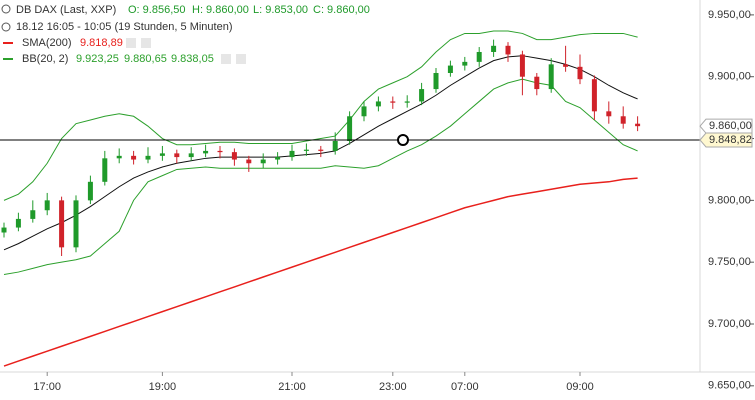 This screenshot has width=755, height=400. I want to click on x-tick-label: 19:00, so click(163, 387).